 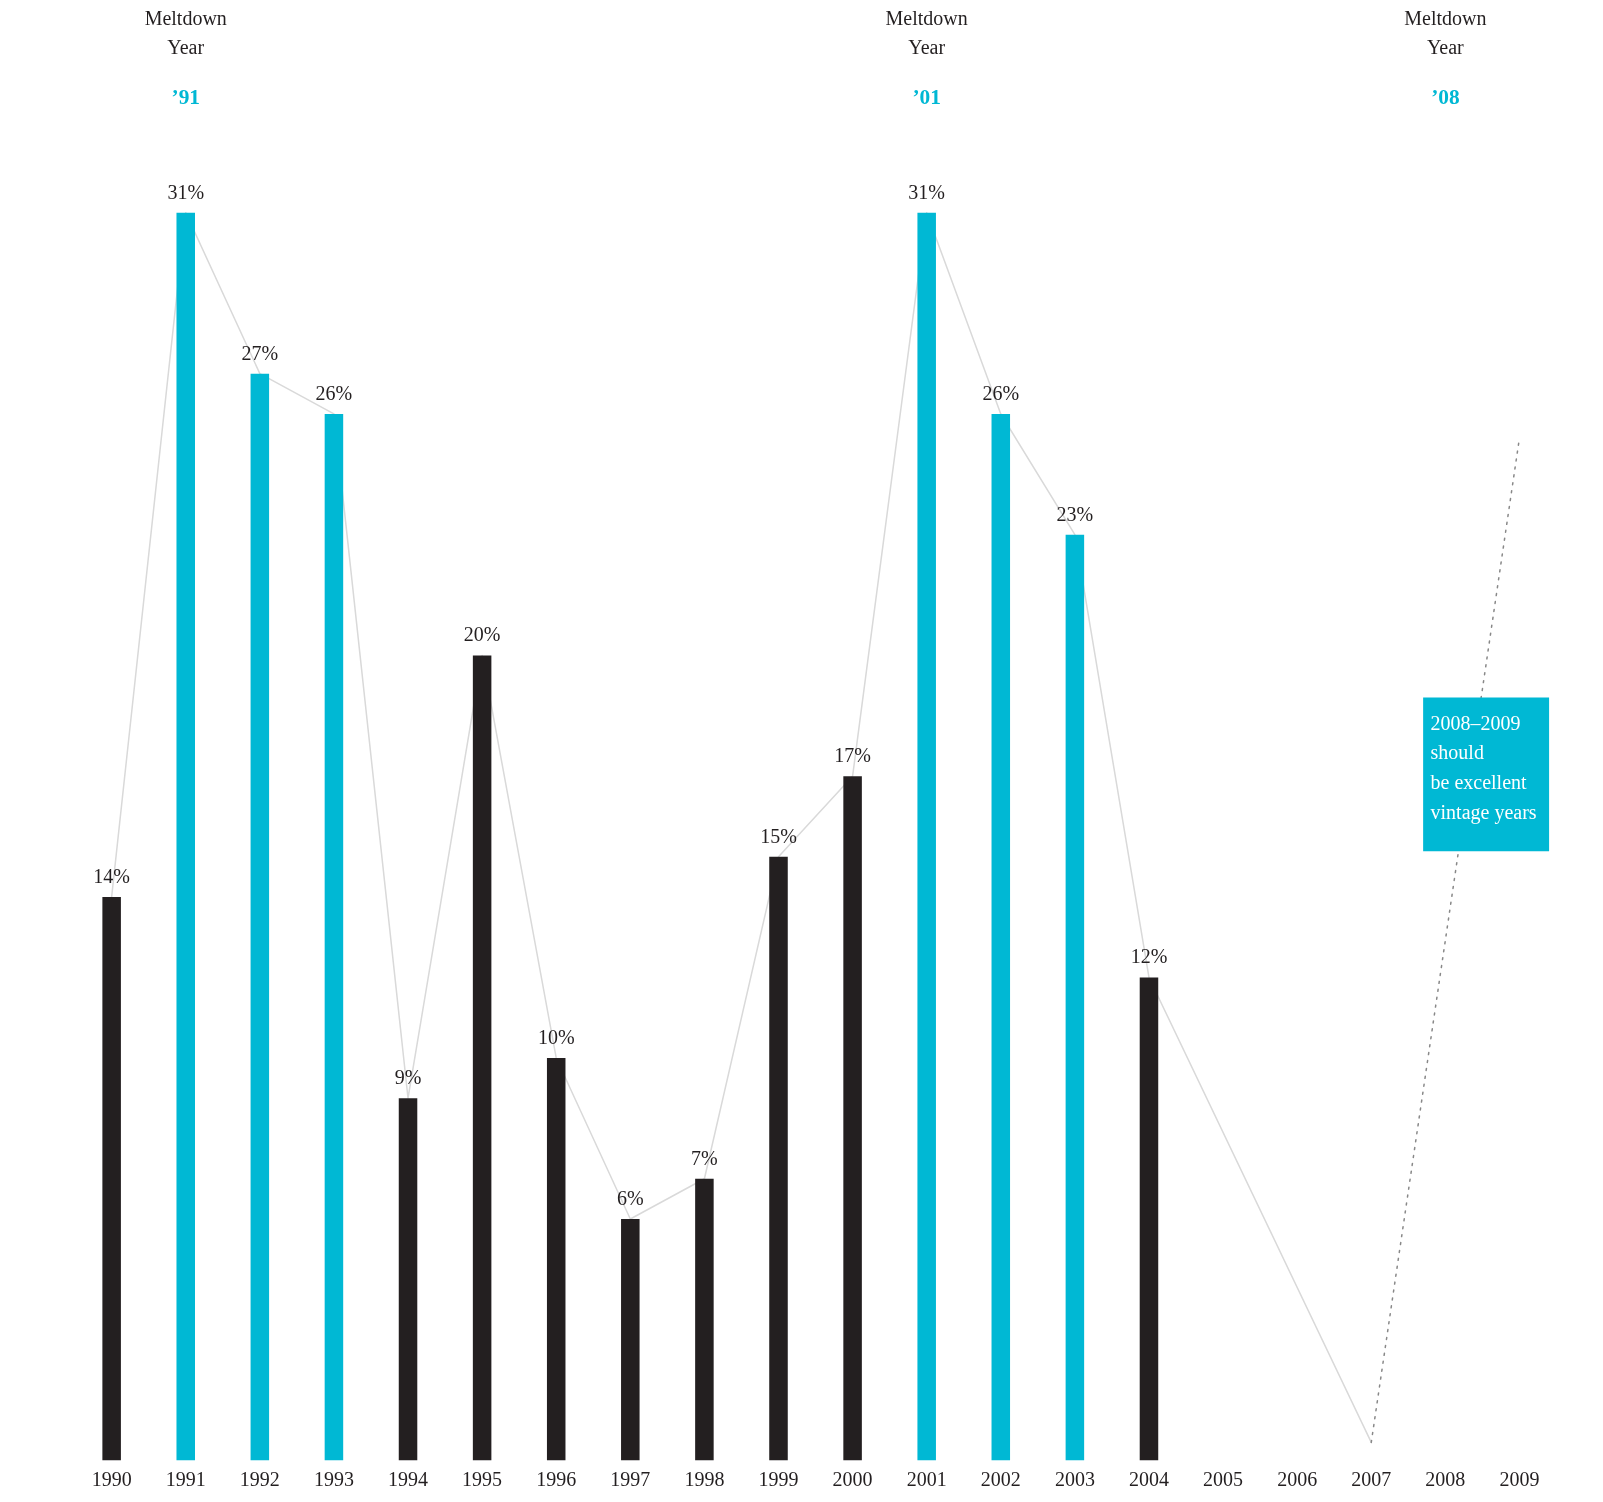 I want to click on x-tick-label: 1991, so click(x=185, y=1478).